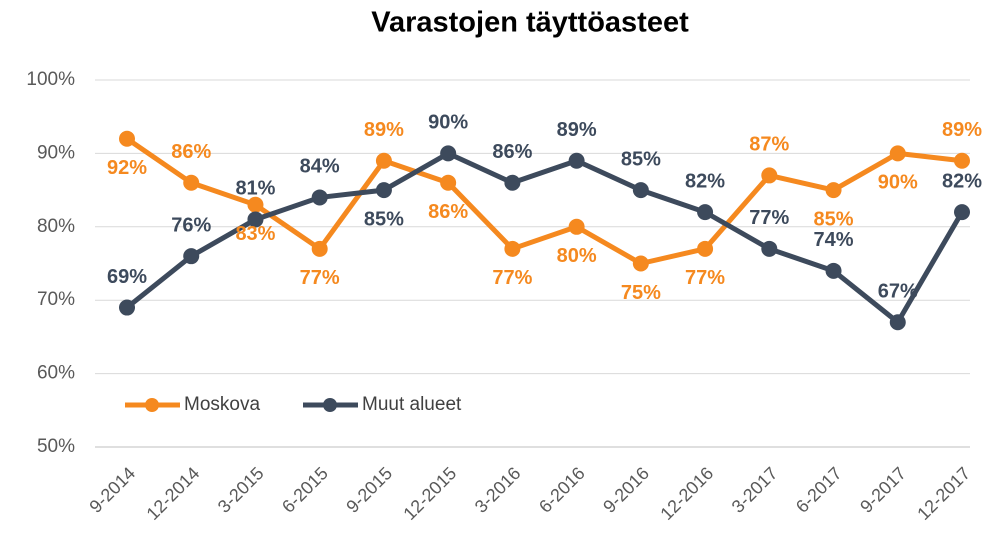 Image resolution: width=988 pixels, height=540 pixels. Describe the element at coordinates (412, 404) in the screenshot. I see `legend-label: Muut alueet` at that location.